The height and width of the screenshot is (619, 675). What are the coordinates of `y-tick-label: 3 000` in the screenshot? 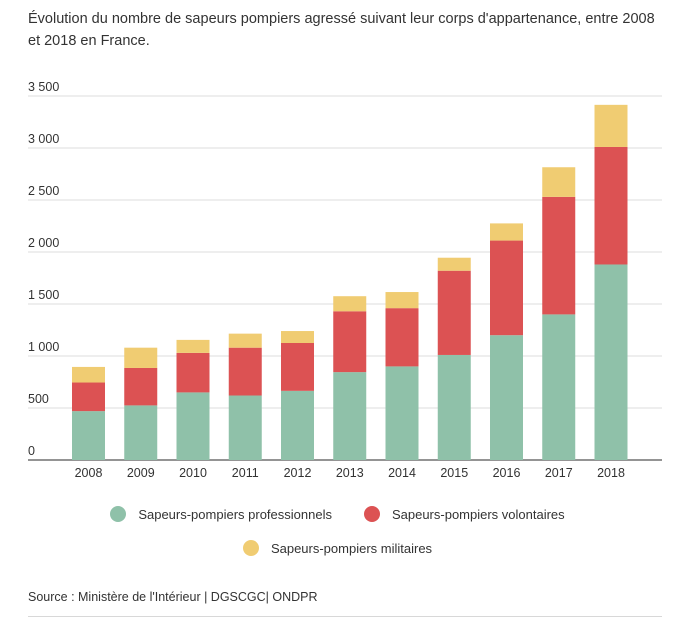 It's located at (43, 139).